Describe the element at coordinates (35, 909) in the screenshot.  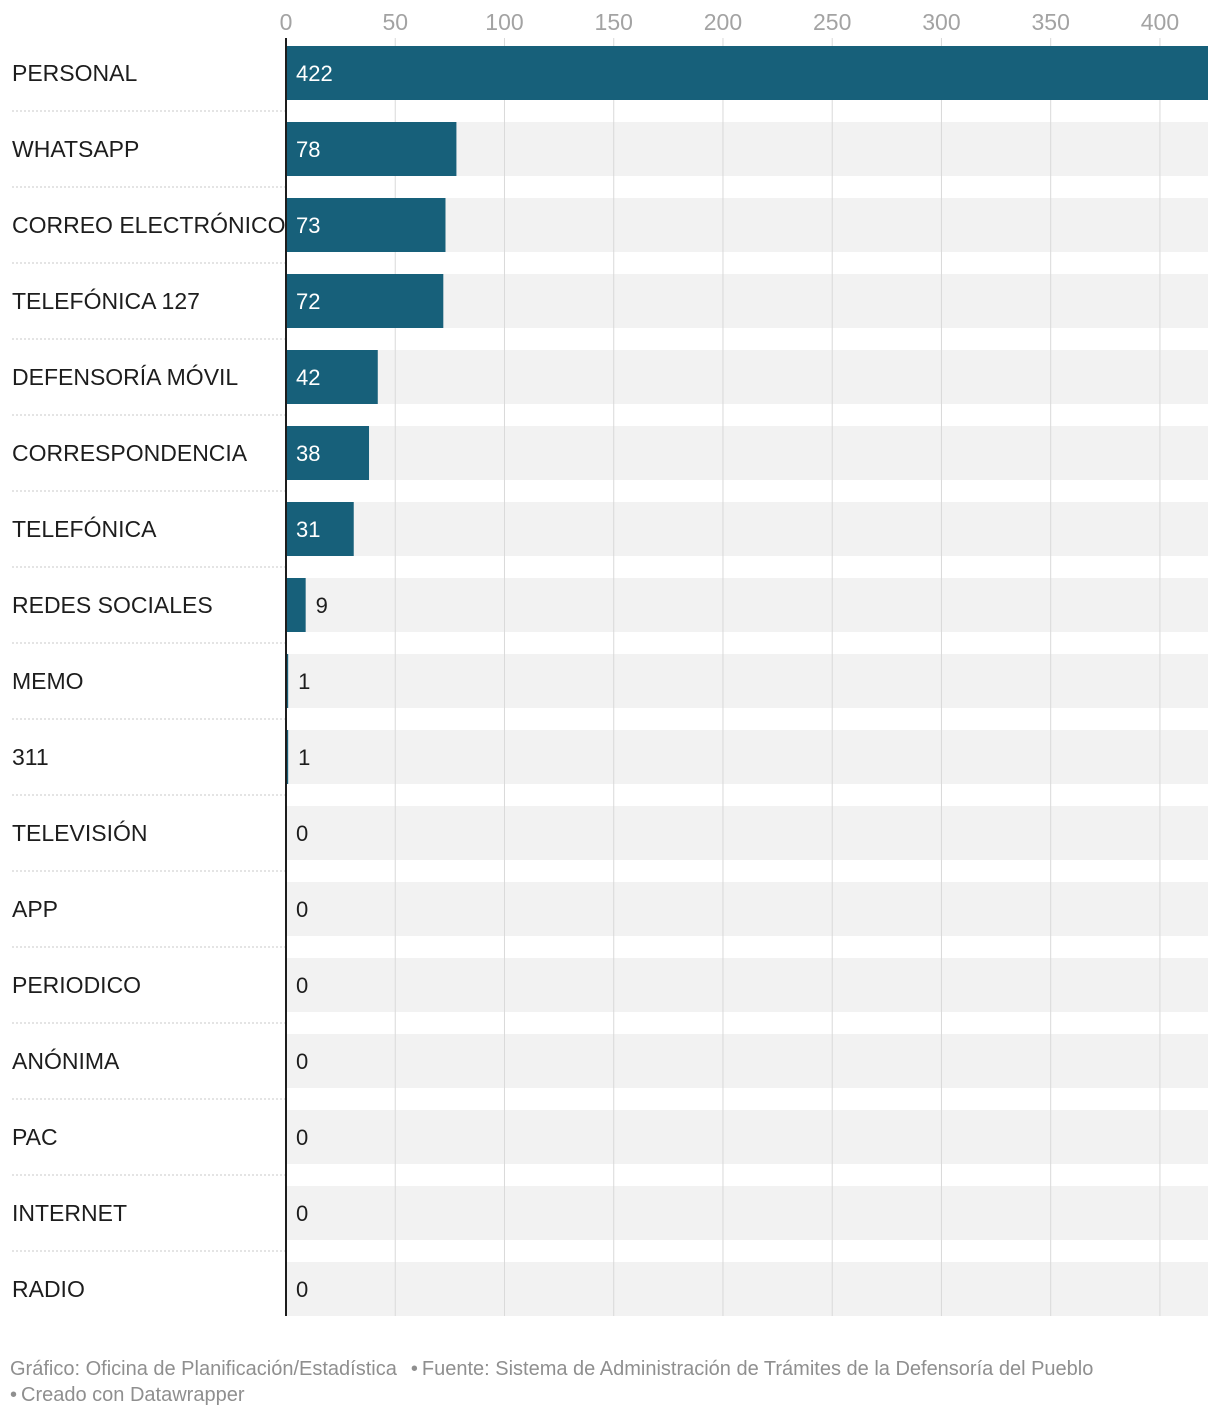
I see `category-label: APP` at that location.